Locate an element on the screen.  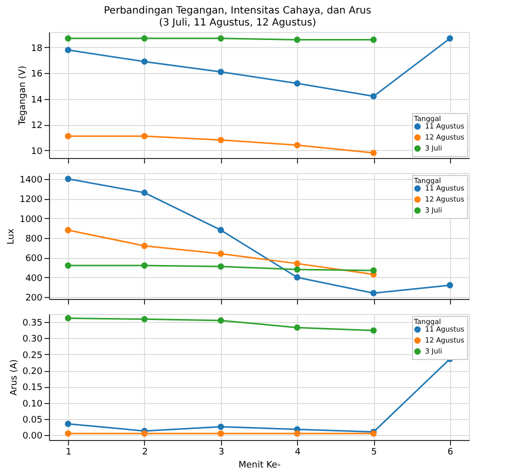
y-tick-label: 0.20 is located at coordinates (32, 372).